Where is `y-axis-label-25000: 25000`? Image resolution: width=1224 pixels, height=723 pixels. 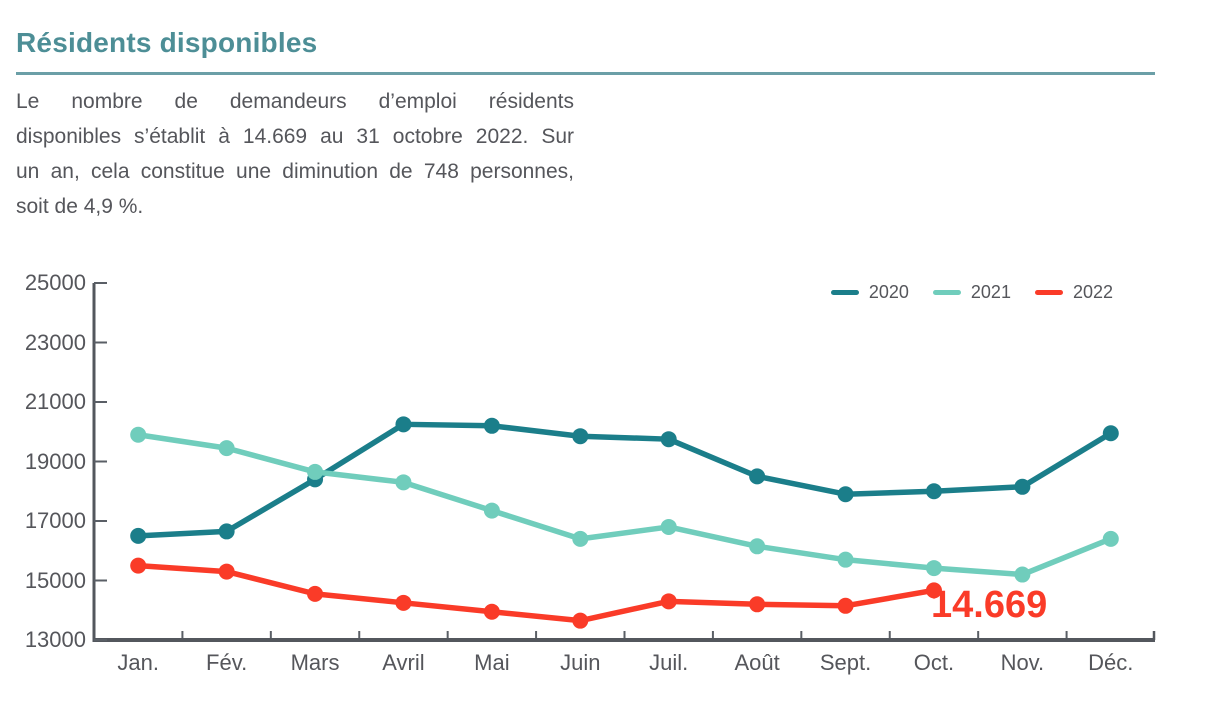
y-axis-label-25000: 25000 is located at coordinates (55, 282).